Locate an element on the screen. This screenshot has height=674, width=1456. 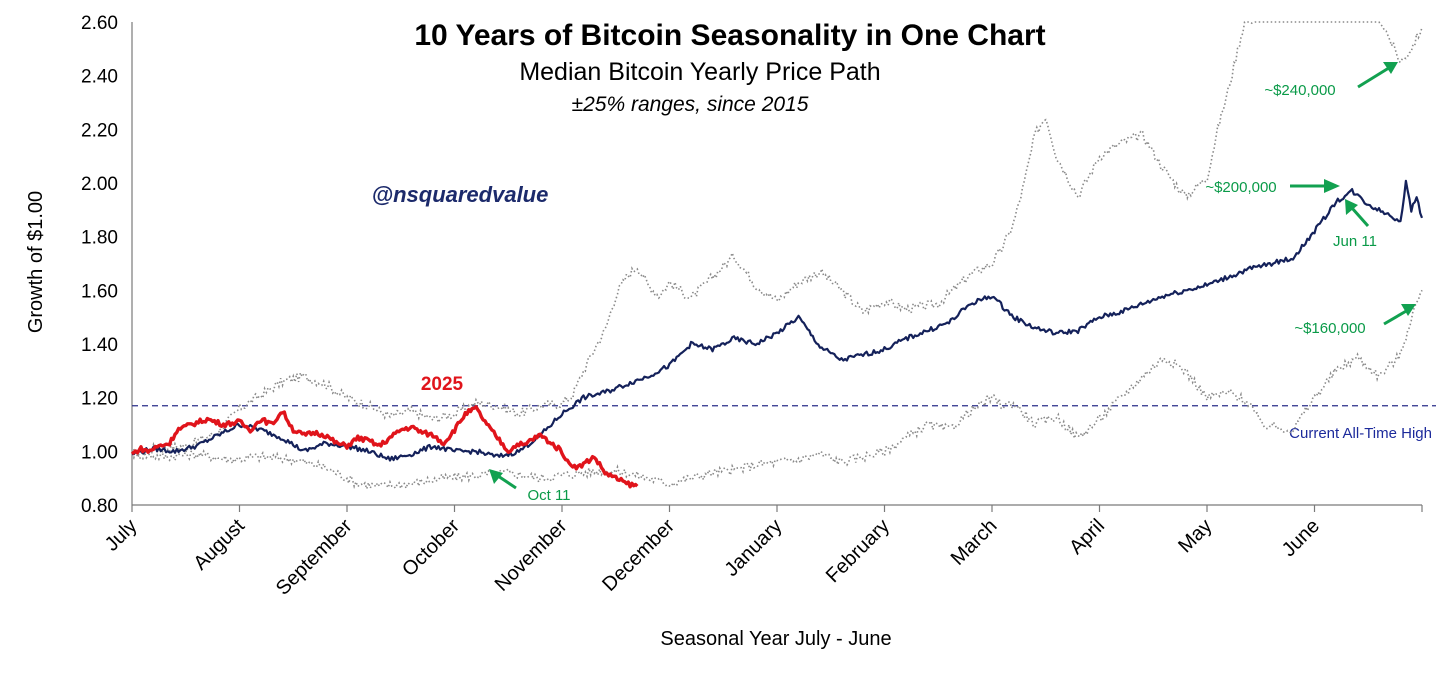
arrow-jun11 is located at coordinates (1360, 217).